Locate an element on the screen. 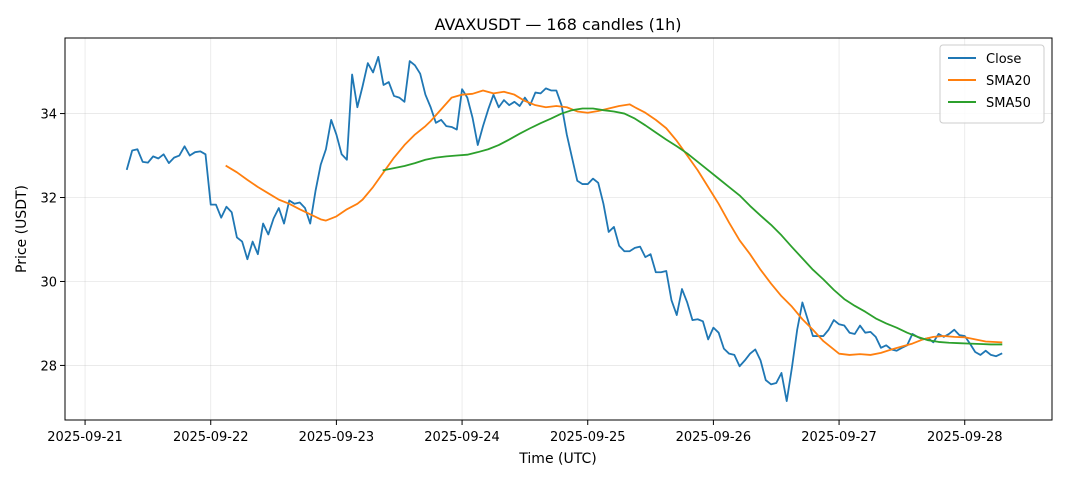  legend-label-sma20: SMA20 is located at coordinates (1008, 81).